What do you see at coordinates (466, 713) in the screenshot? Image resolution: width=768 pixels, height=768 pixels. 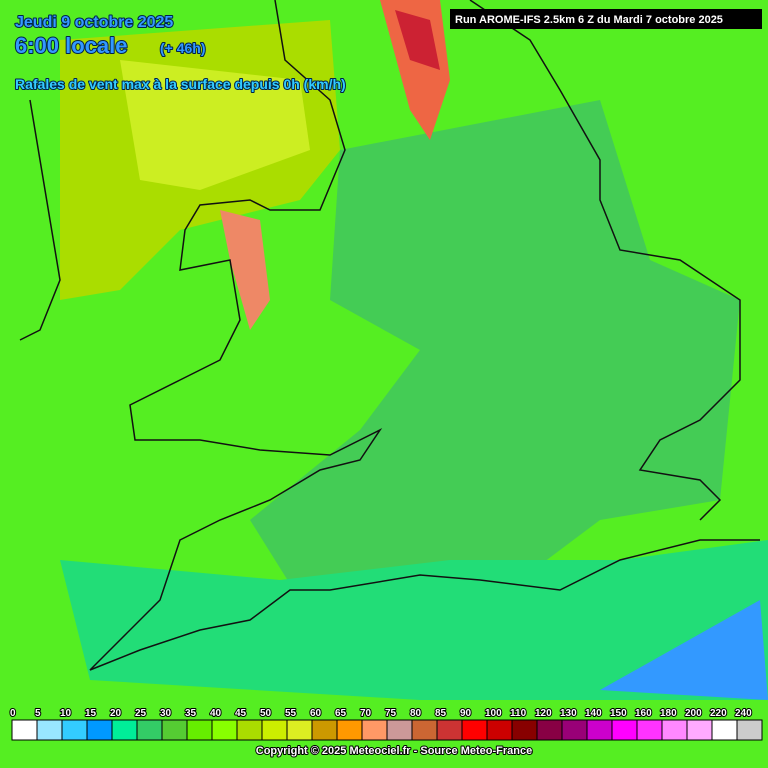 I see `legend-label: 90` at bounding box center [466, 713].